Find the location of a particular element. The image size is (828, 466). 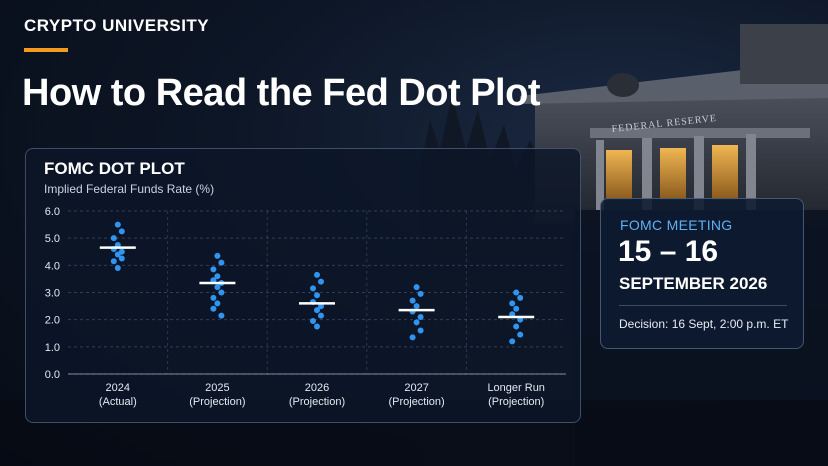

y-tick-label: 0.0 is located at coordinates (52, 375).